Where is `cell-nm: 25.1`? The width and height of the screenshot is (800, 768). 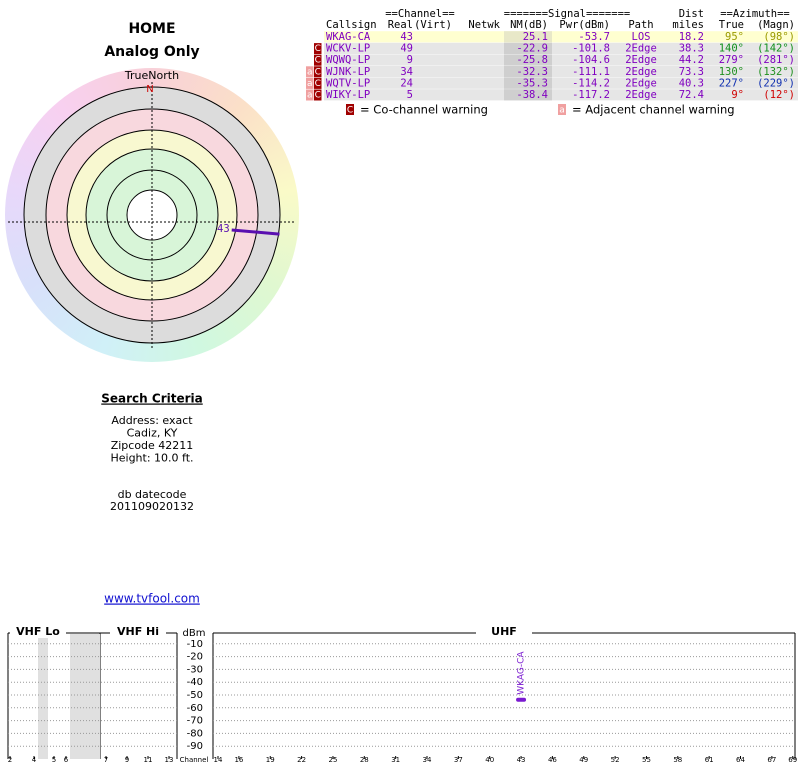 cell-nm: 25.1 is located at coordinates (535, 37).